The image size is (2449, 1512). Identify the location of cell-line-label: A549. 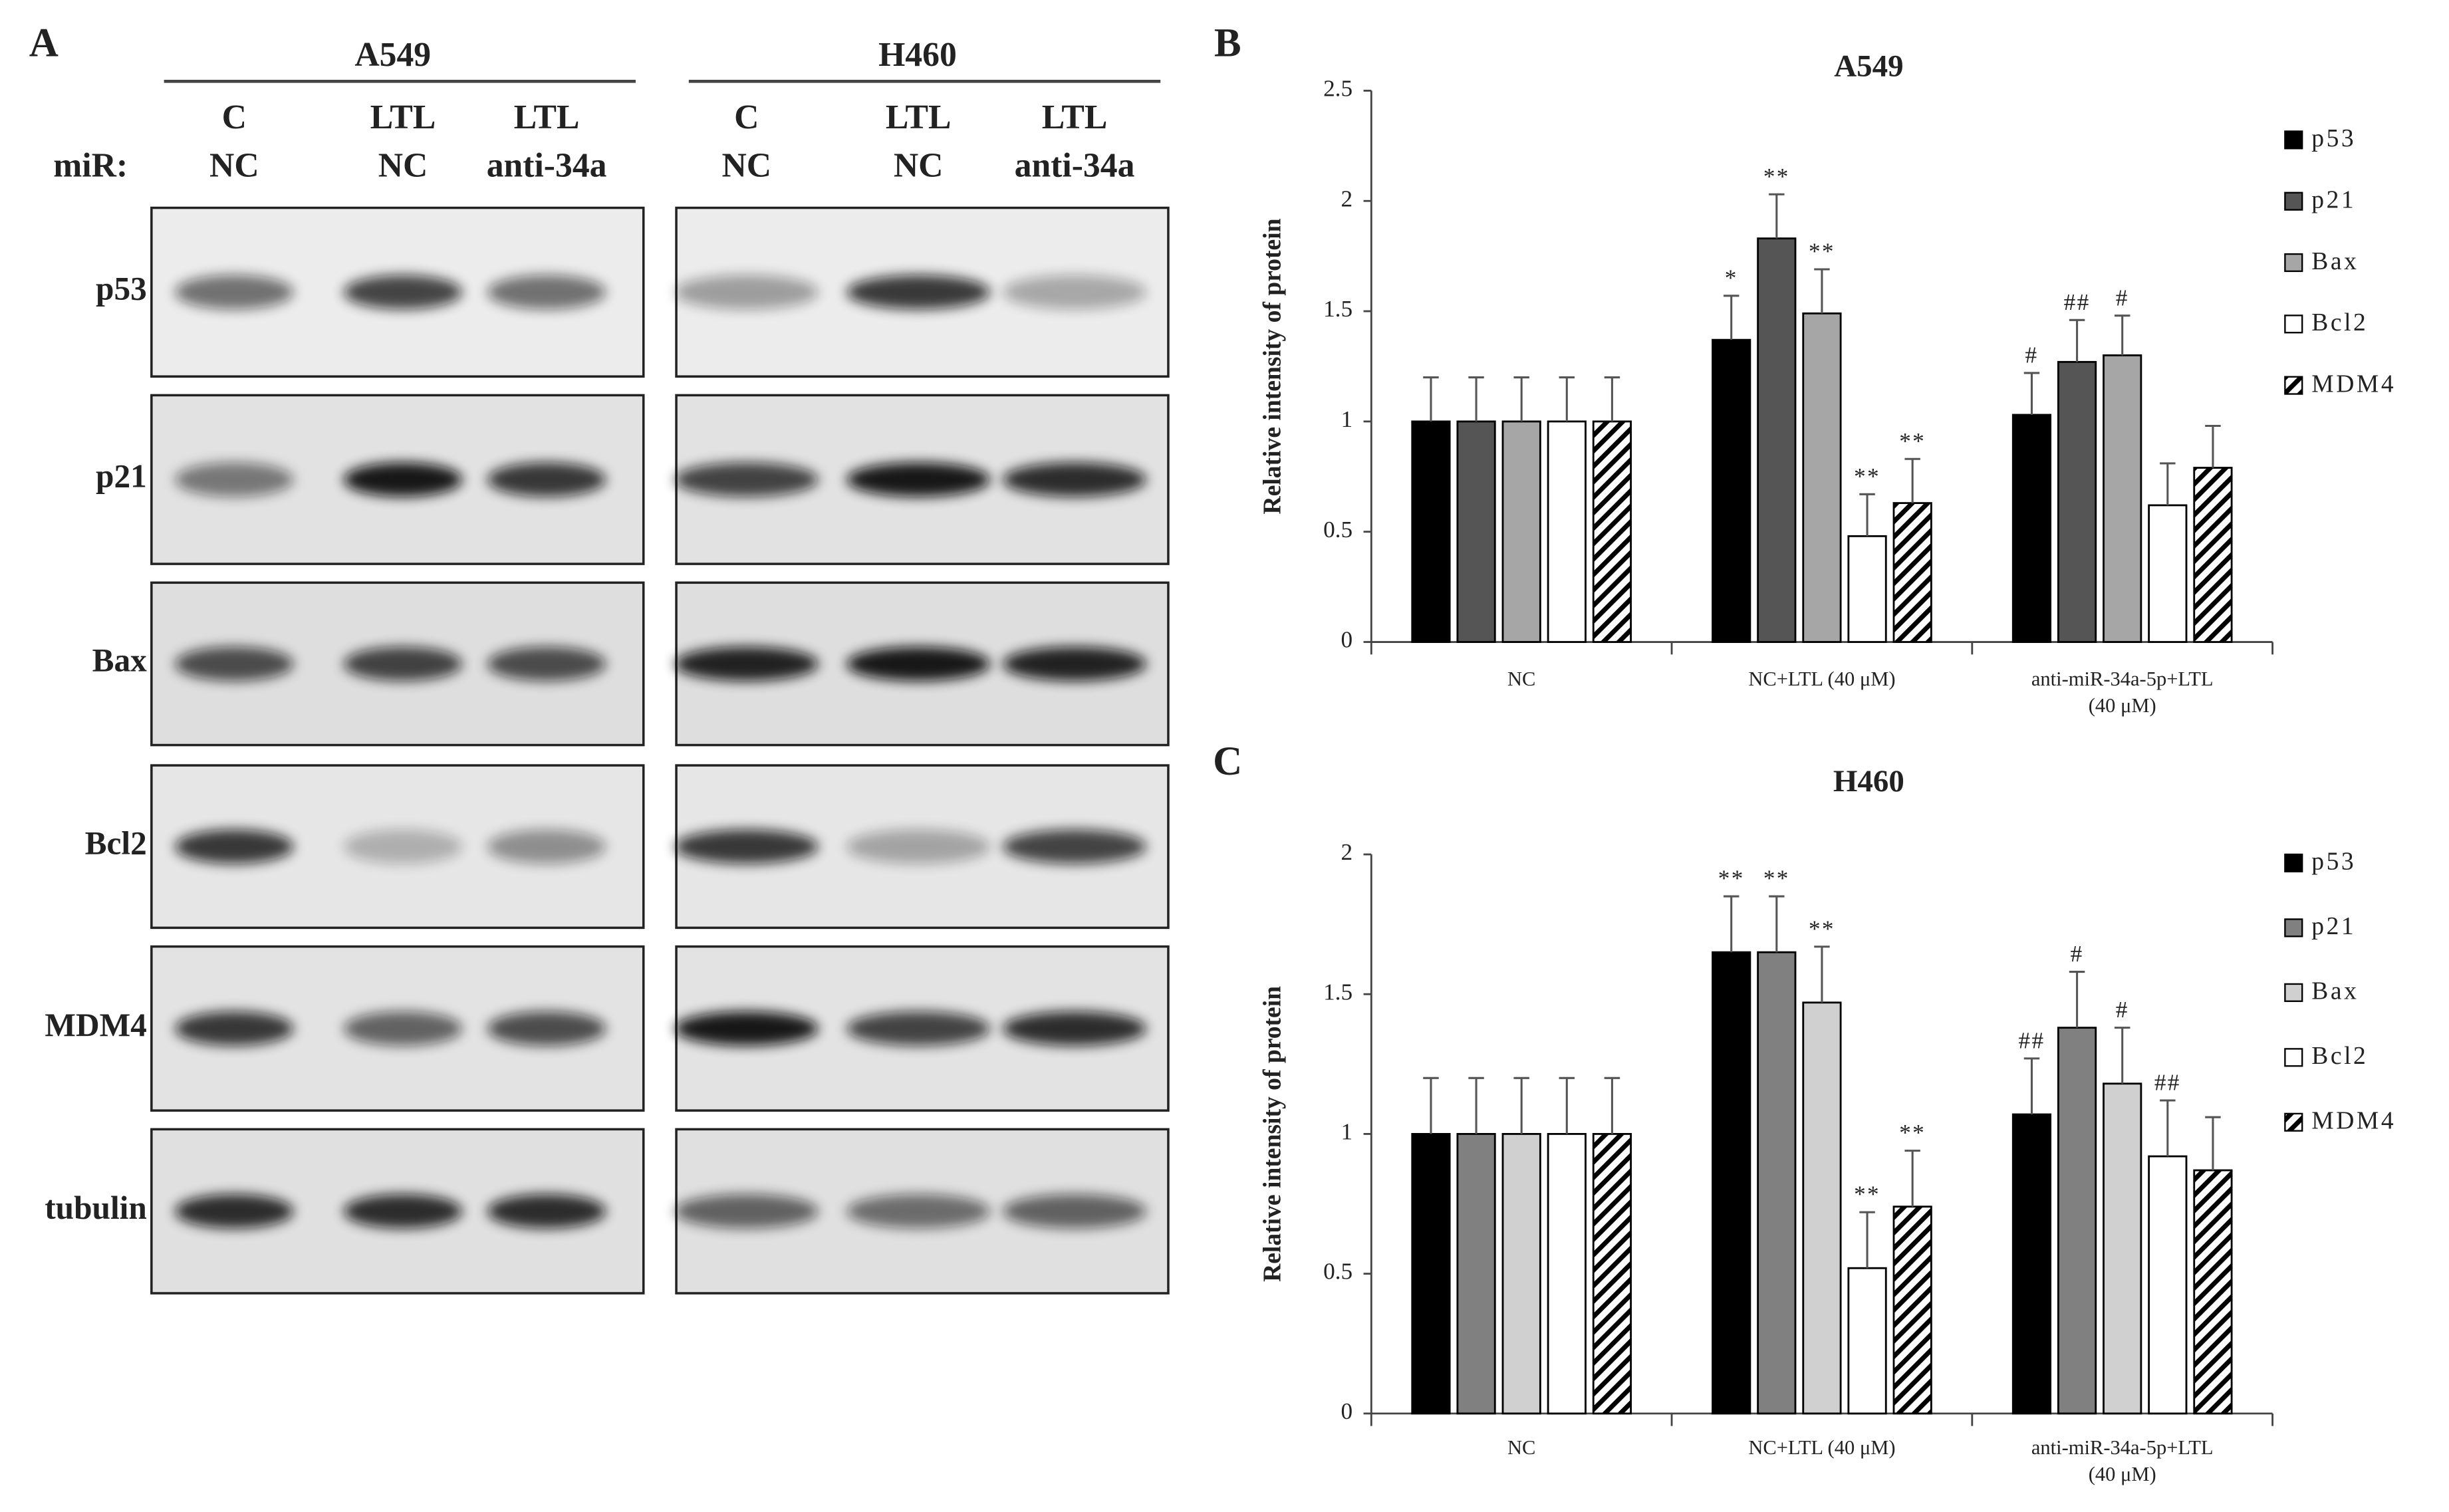
(392, 55).